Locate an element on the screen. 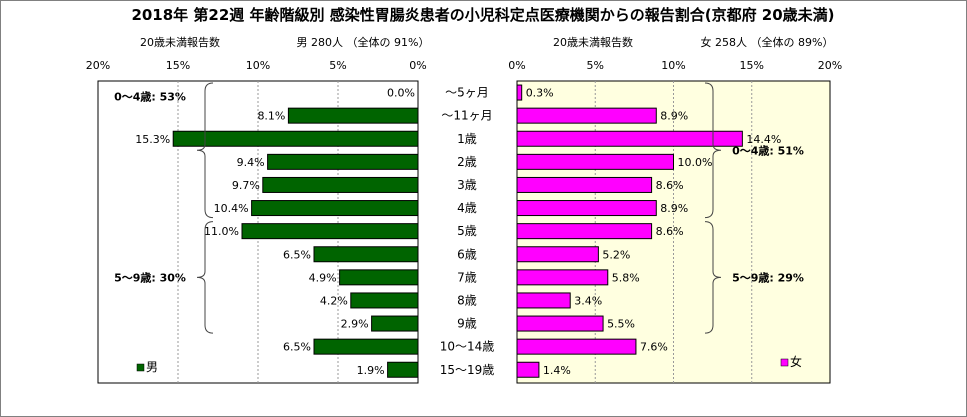 The height and width of the screenshot is (417, 967). left-tick-label: 10% is located at coordinates (258, 65).